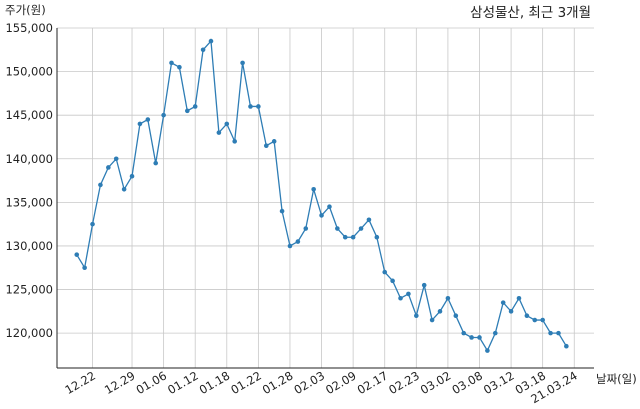 This screenshot has height=409, width=640. What do you see at coordinates (29, 202) in the screenshot?
I see `y-tick-label: 135,000` at bounding box center [29, 202].